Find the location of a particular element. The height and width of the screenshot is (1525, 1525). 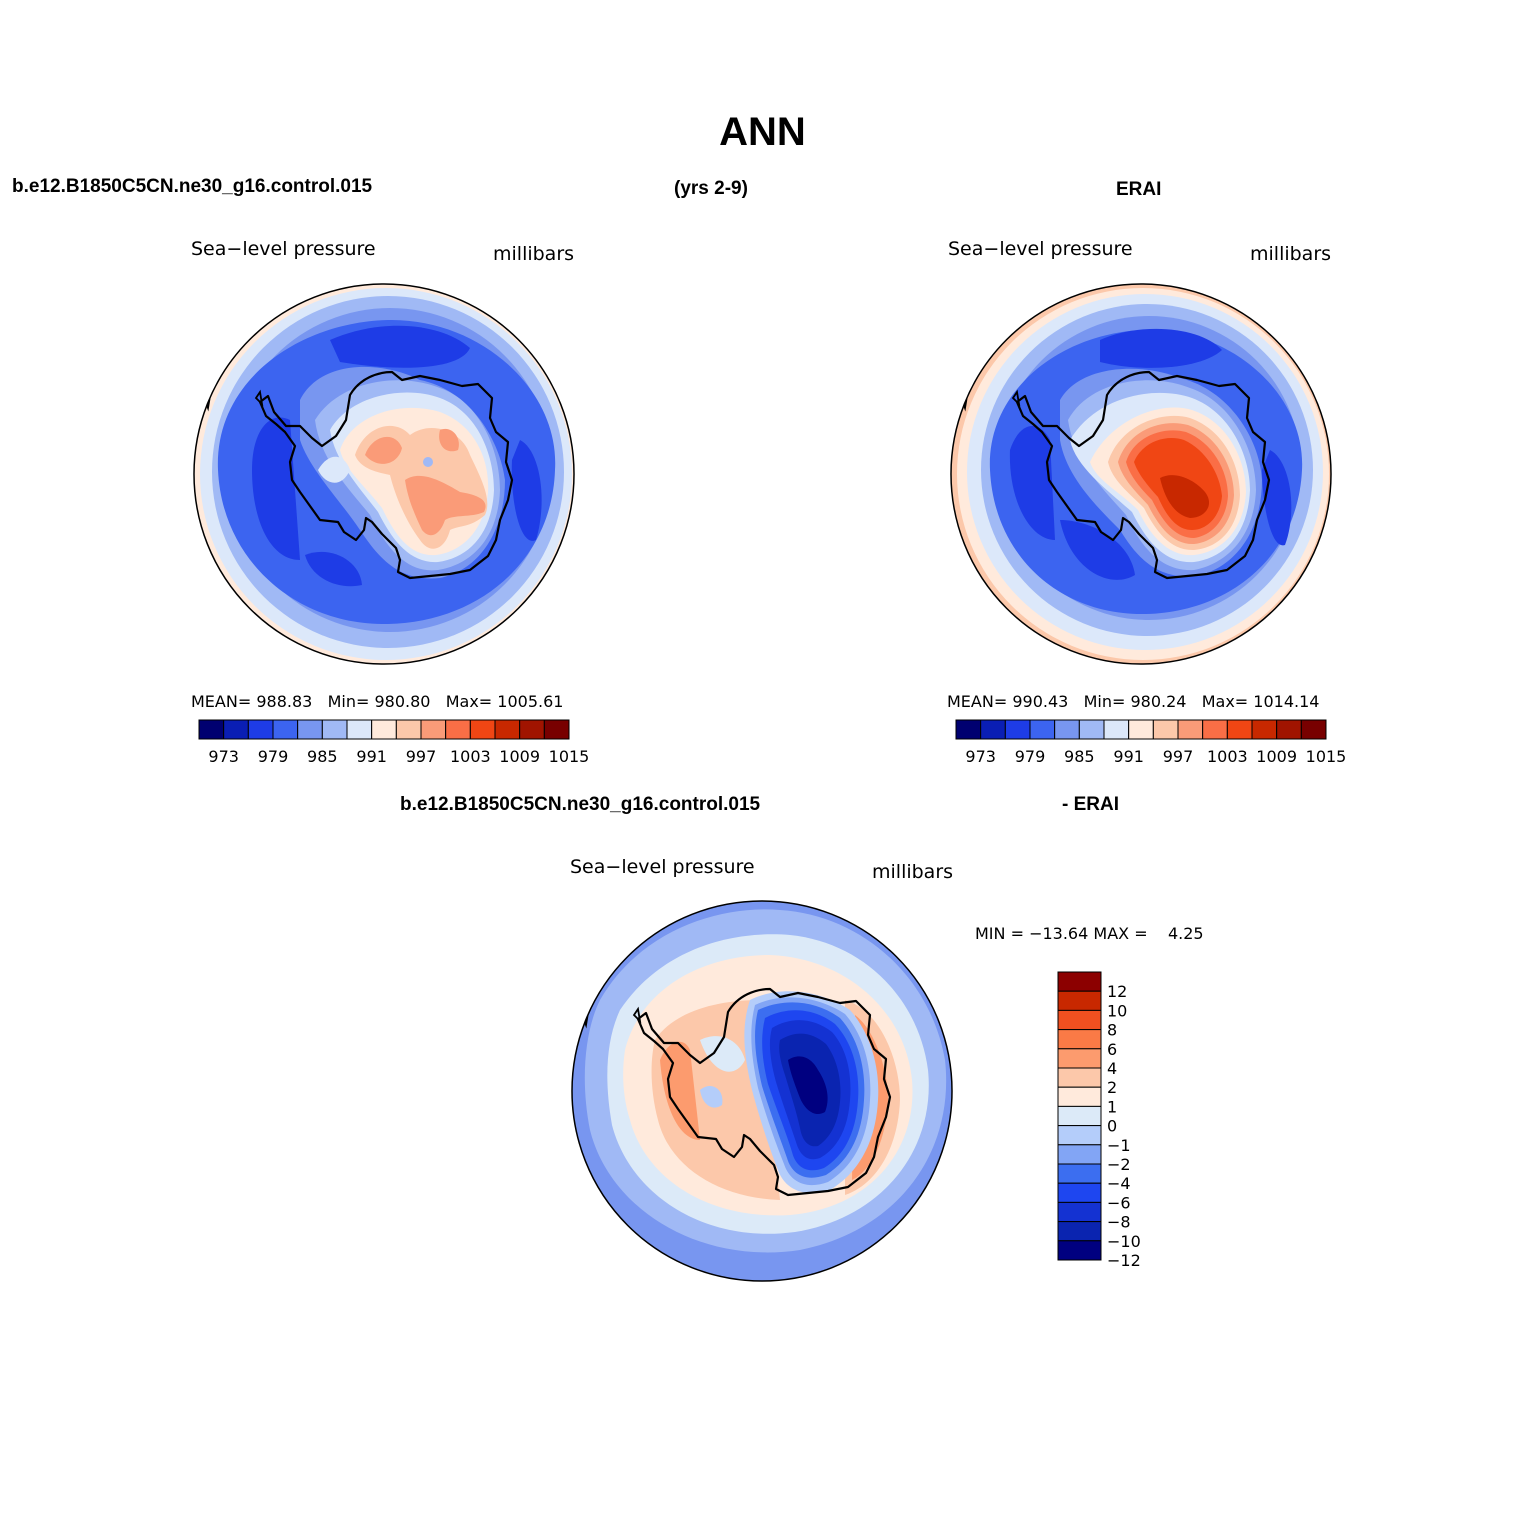

panel3-colorbar-tick-label: 8 is located at coordinates (1112, 1030).